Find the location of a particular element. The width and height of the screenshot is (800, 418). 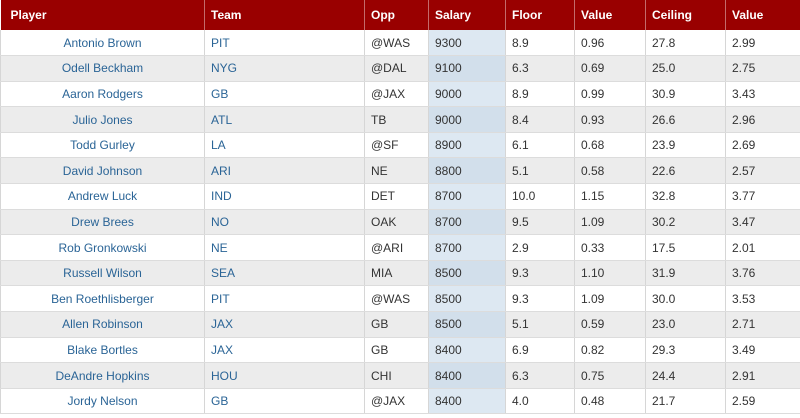

table-row: Andrew Luck IND DET 8700 10.0 1.15 32.8 3.77 is located at coordinates (400, 196).